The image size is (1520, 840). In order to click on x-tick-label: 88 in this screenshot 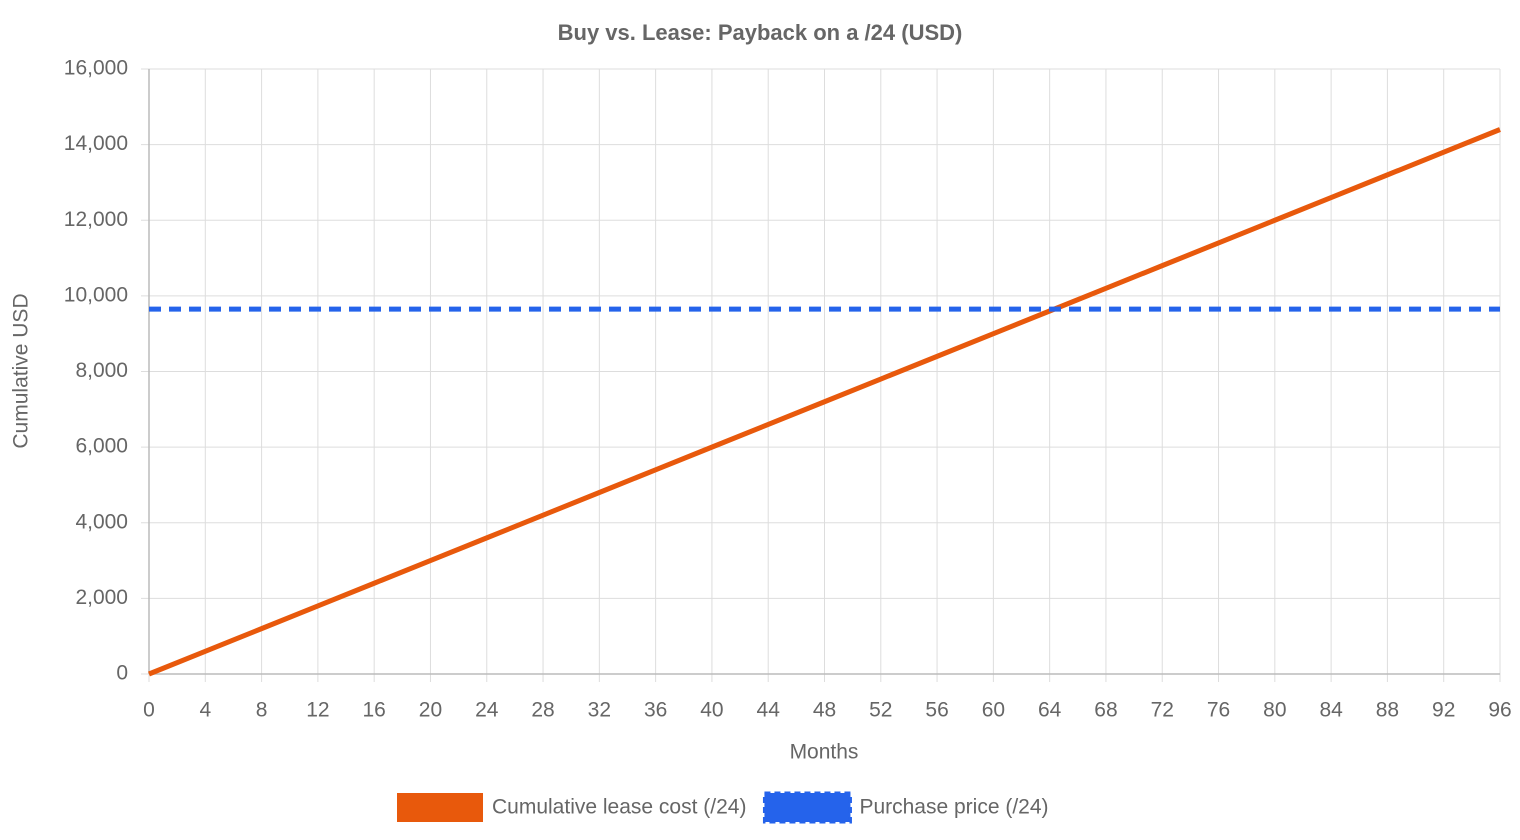, I will do `click(1387, 710)`.